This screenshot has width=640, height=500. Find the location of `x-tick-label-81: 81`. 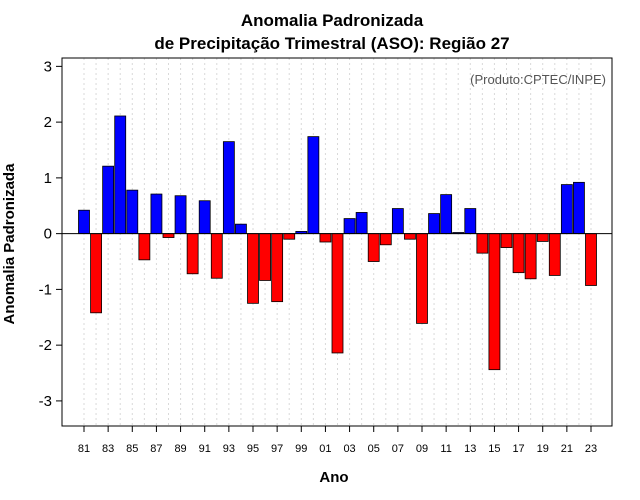

x-tick-label-81: 81 is located at coordinates (84, 449).